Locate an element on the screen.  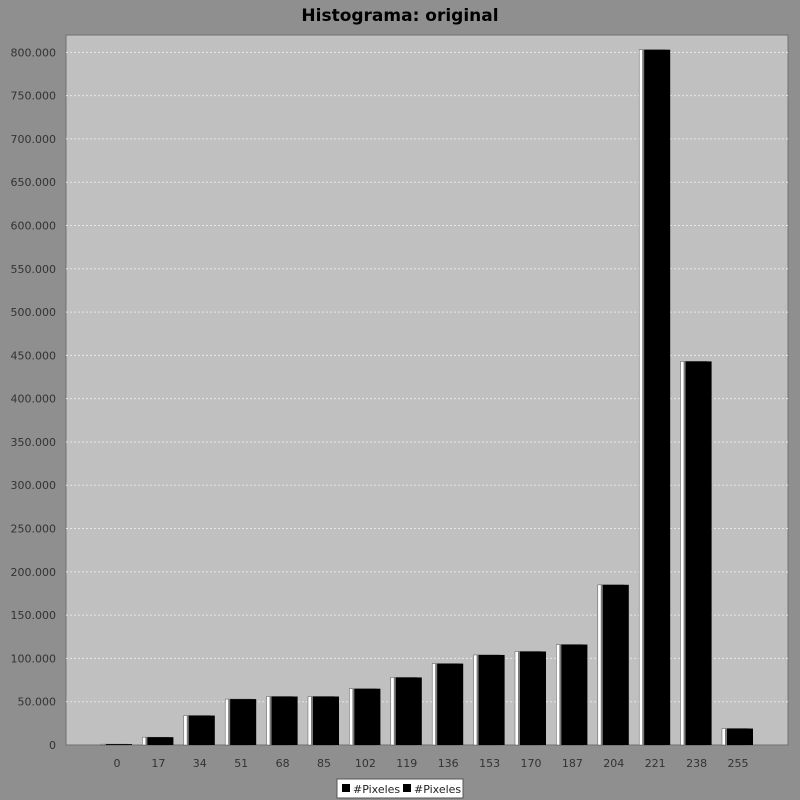
y-tick-label: 400.000 is located at coordinates (34, 399).